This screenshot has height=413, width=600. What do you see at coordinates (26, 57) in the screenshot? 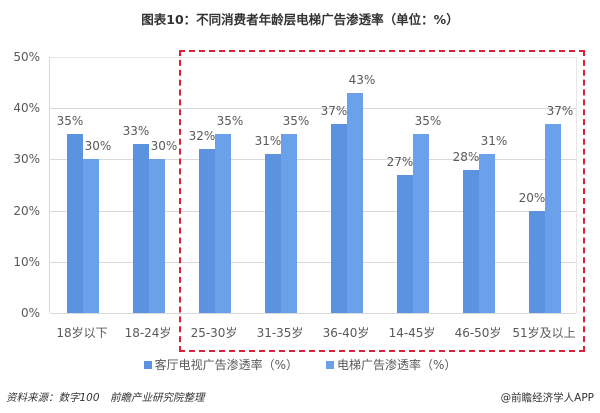
I see `y-tick-label: 50%` at bounding box center [26, 57].